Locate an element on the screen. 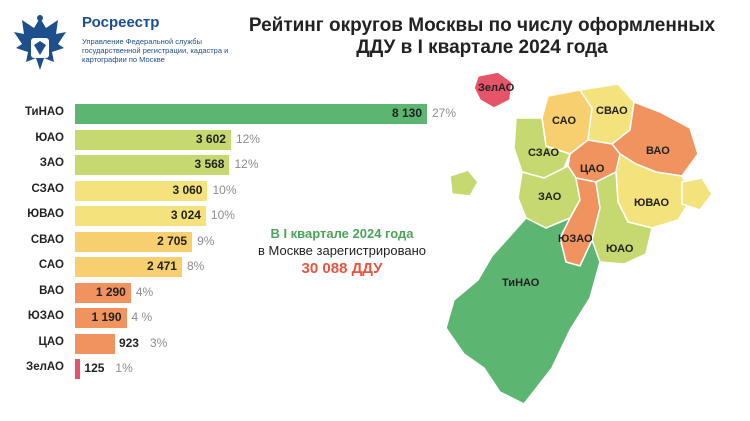 The image size is (750, 421). bar: 2 705 is located at coordinates (134, 241).